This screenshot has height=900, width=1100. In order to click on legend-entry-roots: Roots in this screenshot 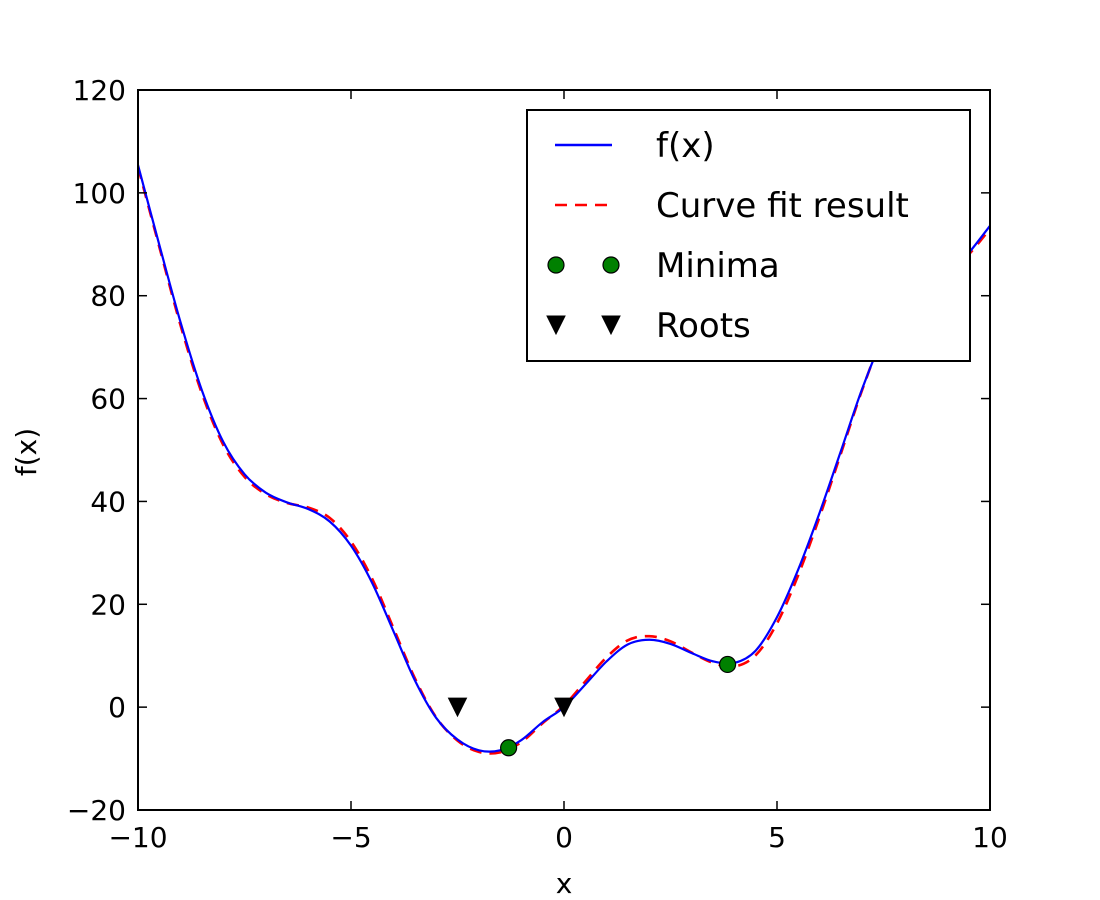, I will do `click(648, 326)`.